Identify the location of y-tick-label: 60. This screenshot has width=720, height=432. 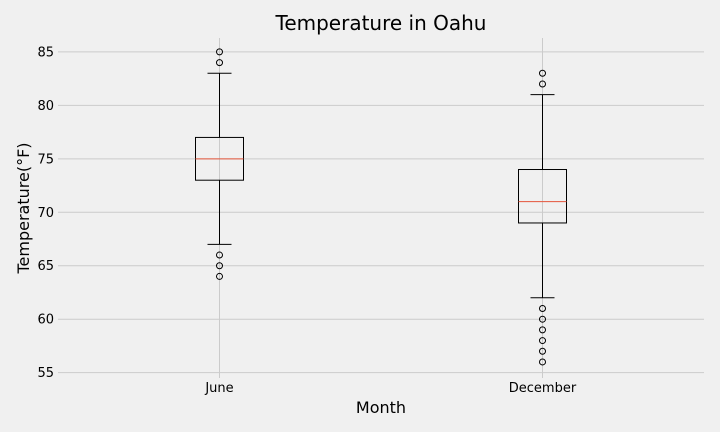
(45, 320).